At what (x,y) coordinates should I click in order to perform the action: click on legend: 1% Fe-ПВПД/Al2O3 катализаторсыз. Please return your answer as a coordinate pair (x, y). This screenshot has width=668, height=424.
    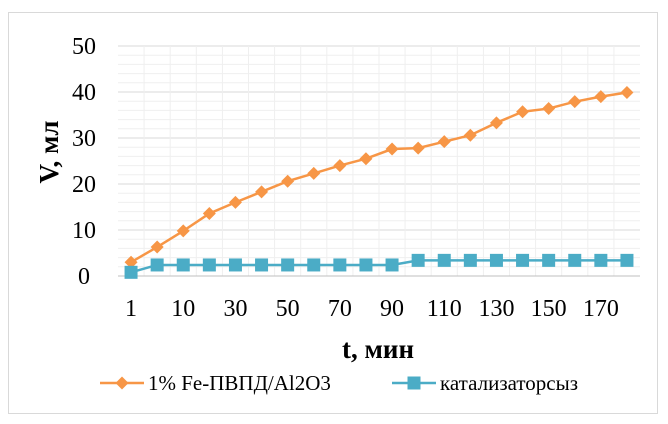
    Looking at the image, I should click on (339, 383).